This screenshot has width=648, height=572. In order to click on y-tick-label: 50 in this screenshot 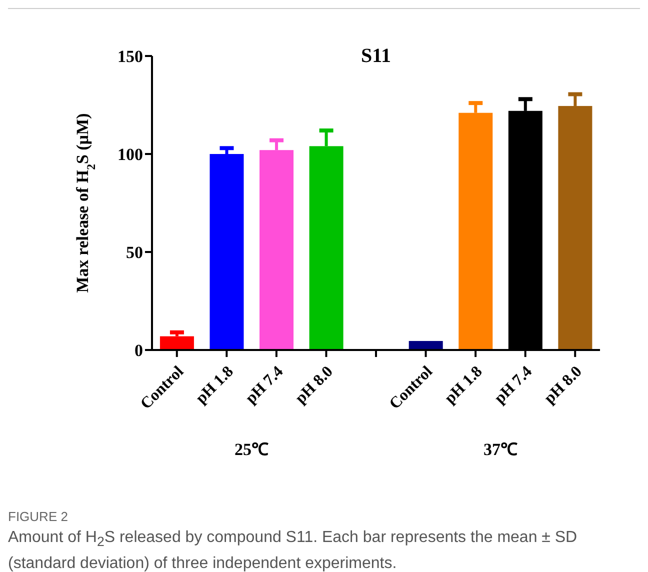, I will do `click(134, 252)`.